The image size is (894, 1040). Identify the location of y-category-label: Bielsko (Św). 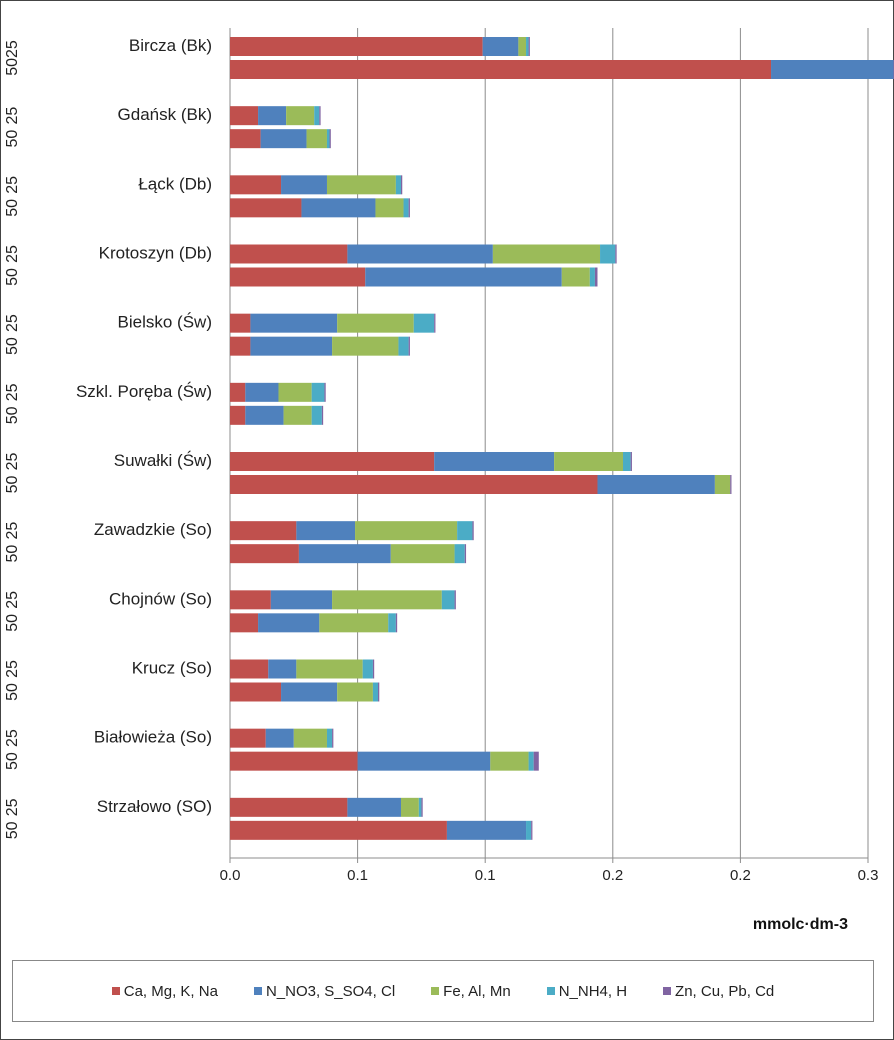
(165, 322).